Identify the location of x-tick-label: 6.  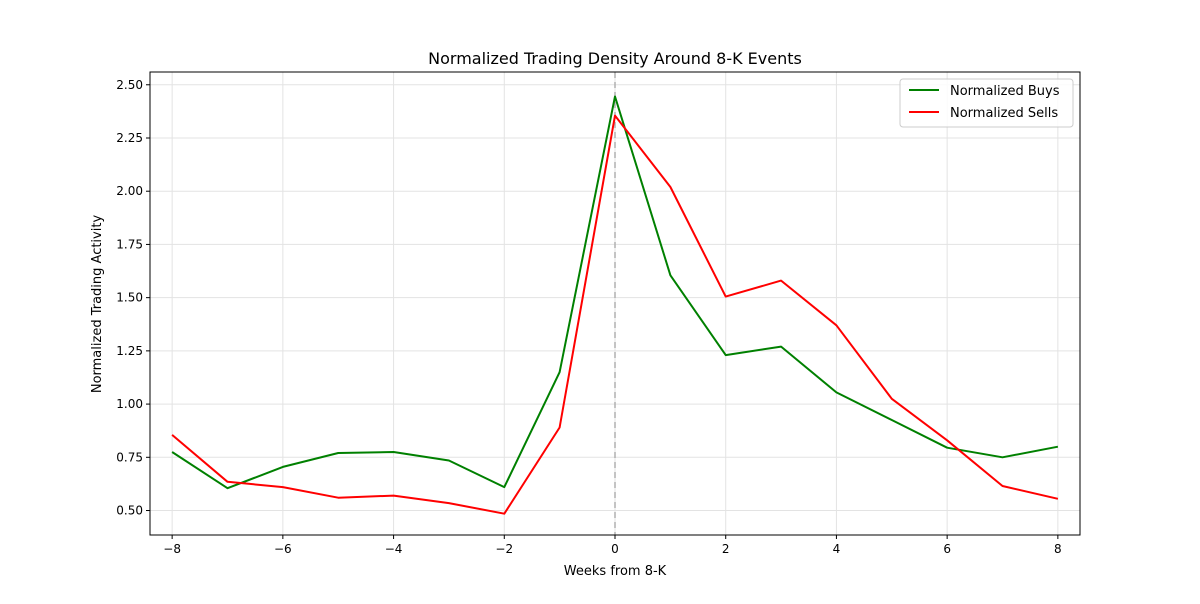
(947, 549).